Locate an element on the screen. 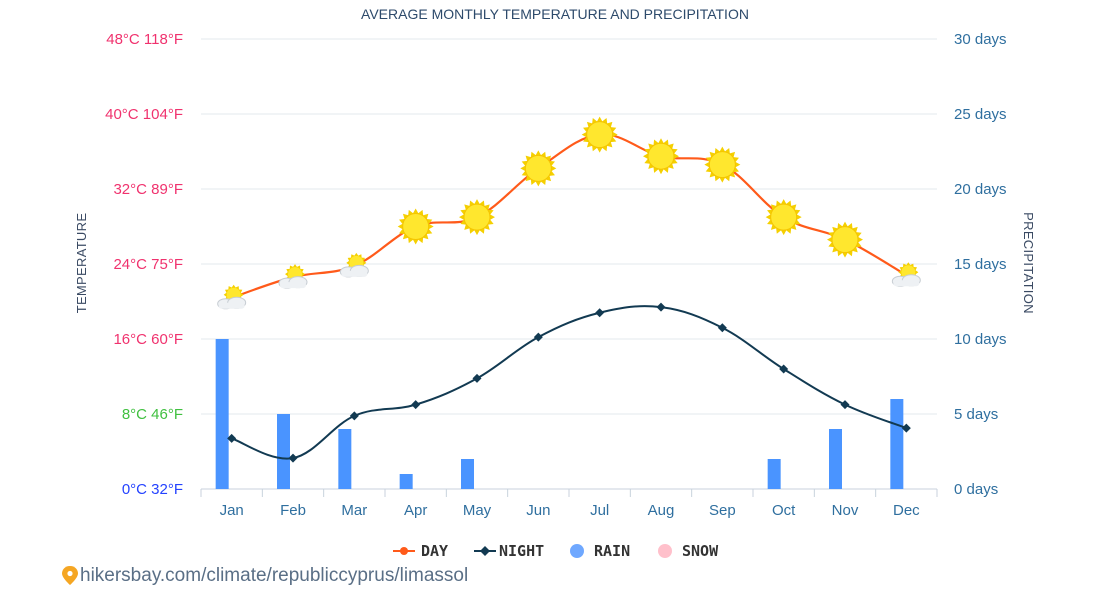 The image size is (1110, 597). x-category-label: Jun is located at coordinates (538, 510).